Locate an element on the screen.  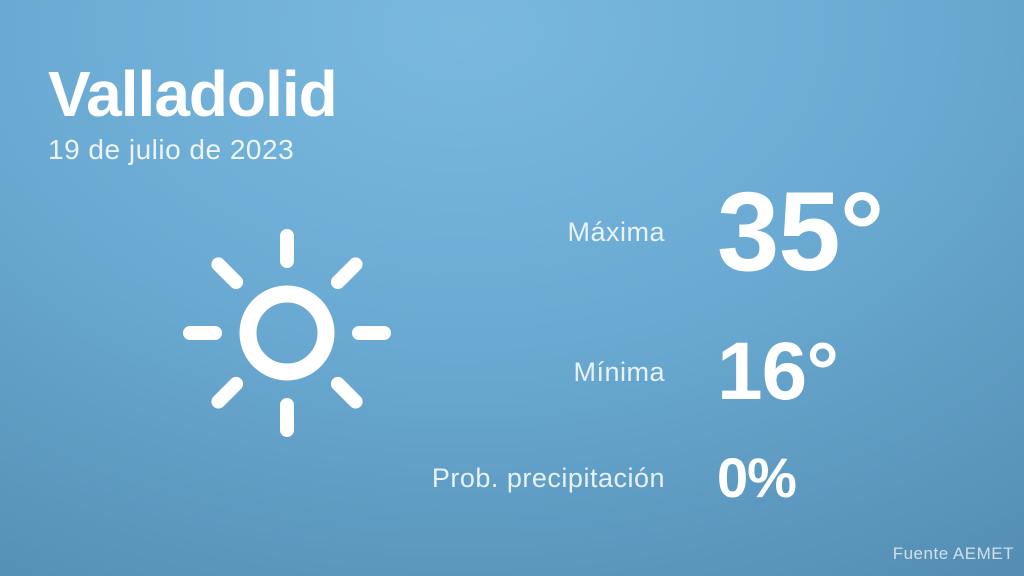
row-precipitation: Prob. precipitación 0% is located at coordinates (690, 478).